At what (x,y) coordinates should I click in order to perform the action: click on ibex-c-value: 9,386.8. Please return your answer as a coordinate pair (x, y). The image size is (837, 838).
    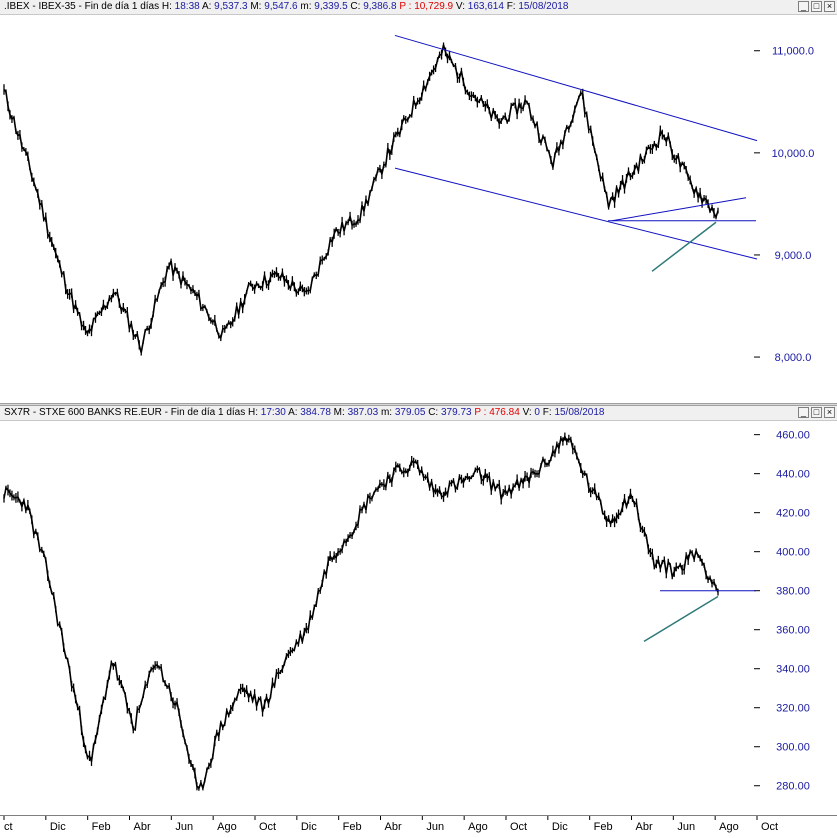
    Looking at the image, I should click on (380, 6).